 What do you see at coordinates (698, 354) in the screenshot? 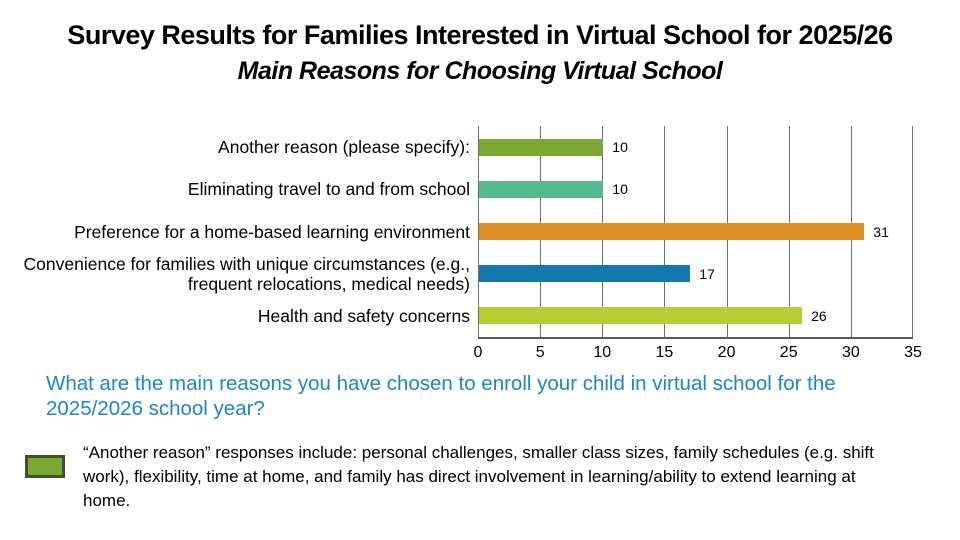
I see `x-axis-tick-labels: 0 5 10 15 20 25 30 35` at bounding box center [698, 354].